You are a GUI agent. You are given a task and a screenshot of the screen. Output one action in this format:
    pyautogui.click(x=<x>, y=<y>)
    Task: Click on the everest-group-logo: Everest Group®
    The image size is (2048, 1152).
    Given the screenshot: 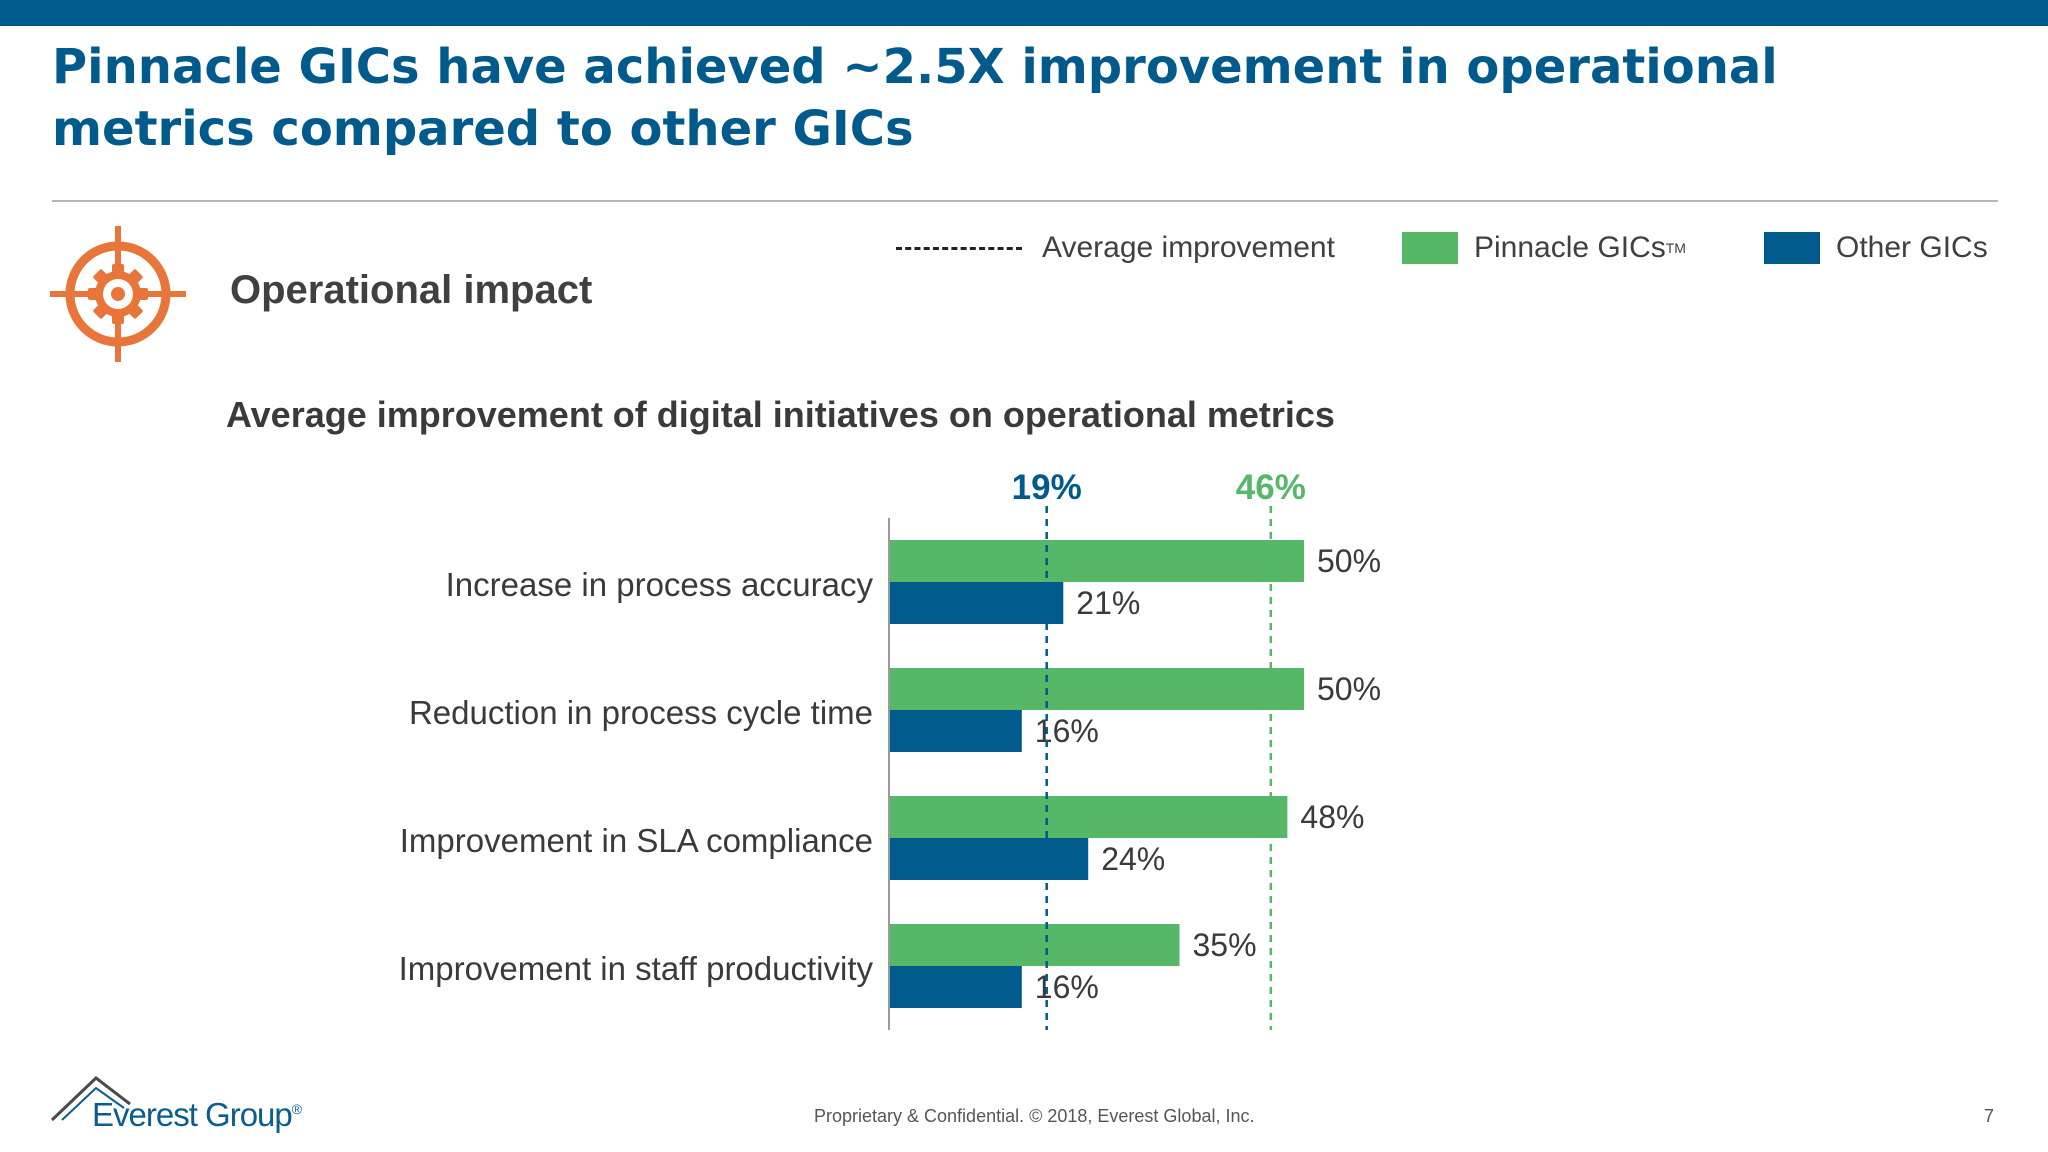 What is the action you would take?
    pyautogui.click(x=176, y=1107)
    